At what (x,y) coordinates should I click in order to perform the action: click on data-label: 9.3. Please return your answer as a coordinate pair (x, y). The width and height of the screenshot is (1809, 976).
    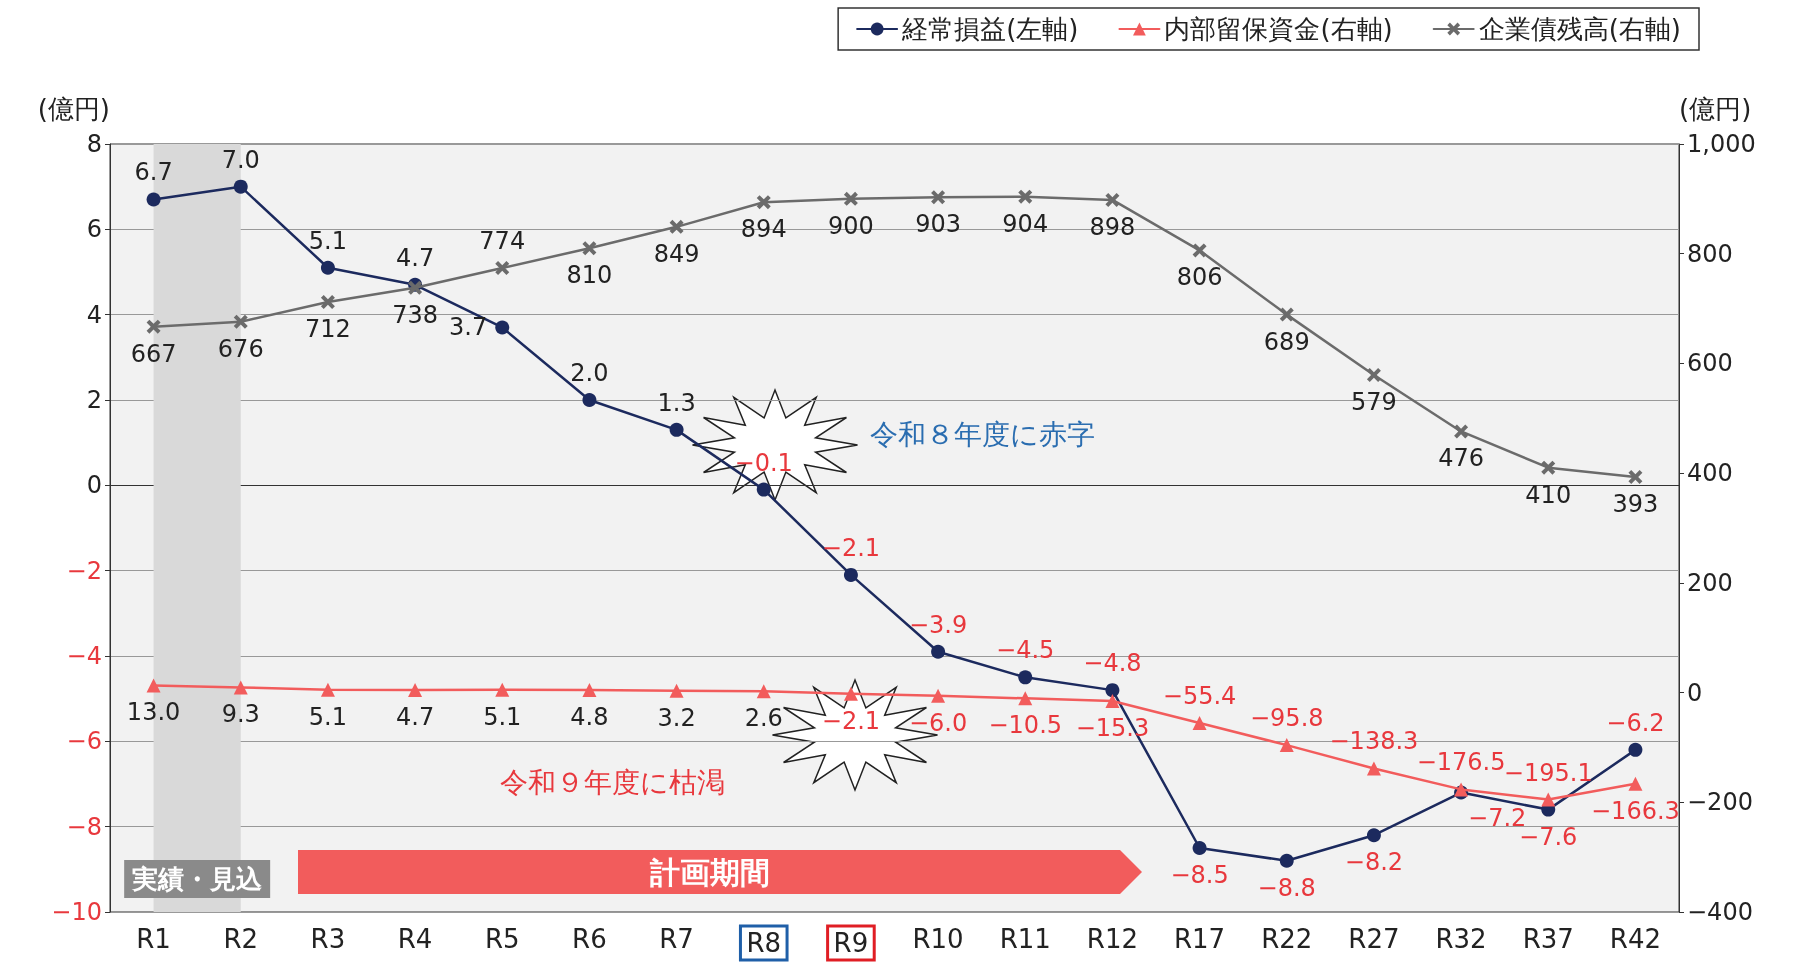
    Looking at the image, I should click on (240, 714).